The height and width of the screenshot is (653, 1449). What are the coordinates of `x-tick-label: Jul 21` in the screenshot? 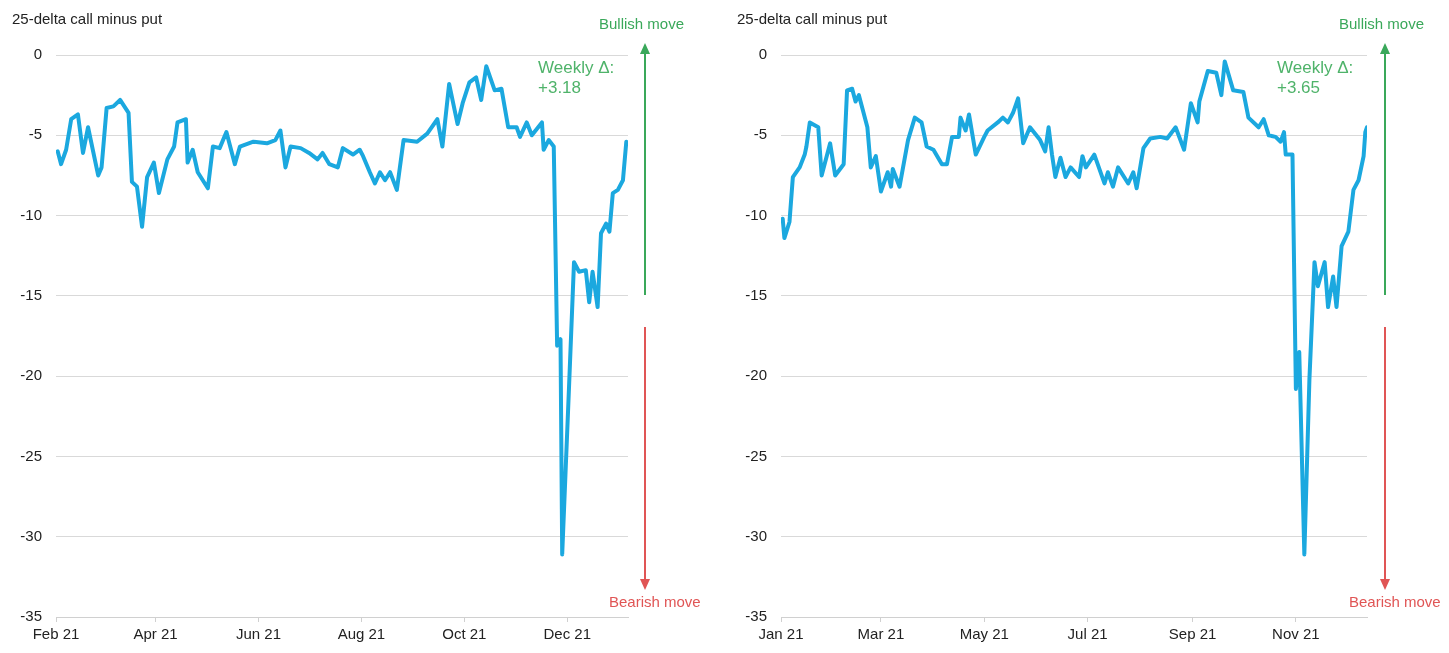 It's located at (1087, 634).